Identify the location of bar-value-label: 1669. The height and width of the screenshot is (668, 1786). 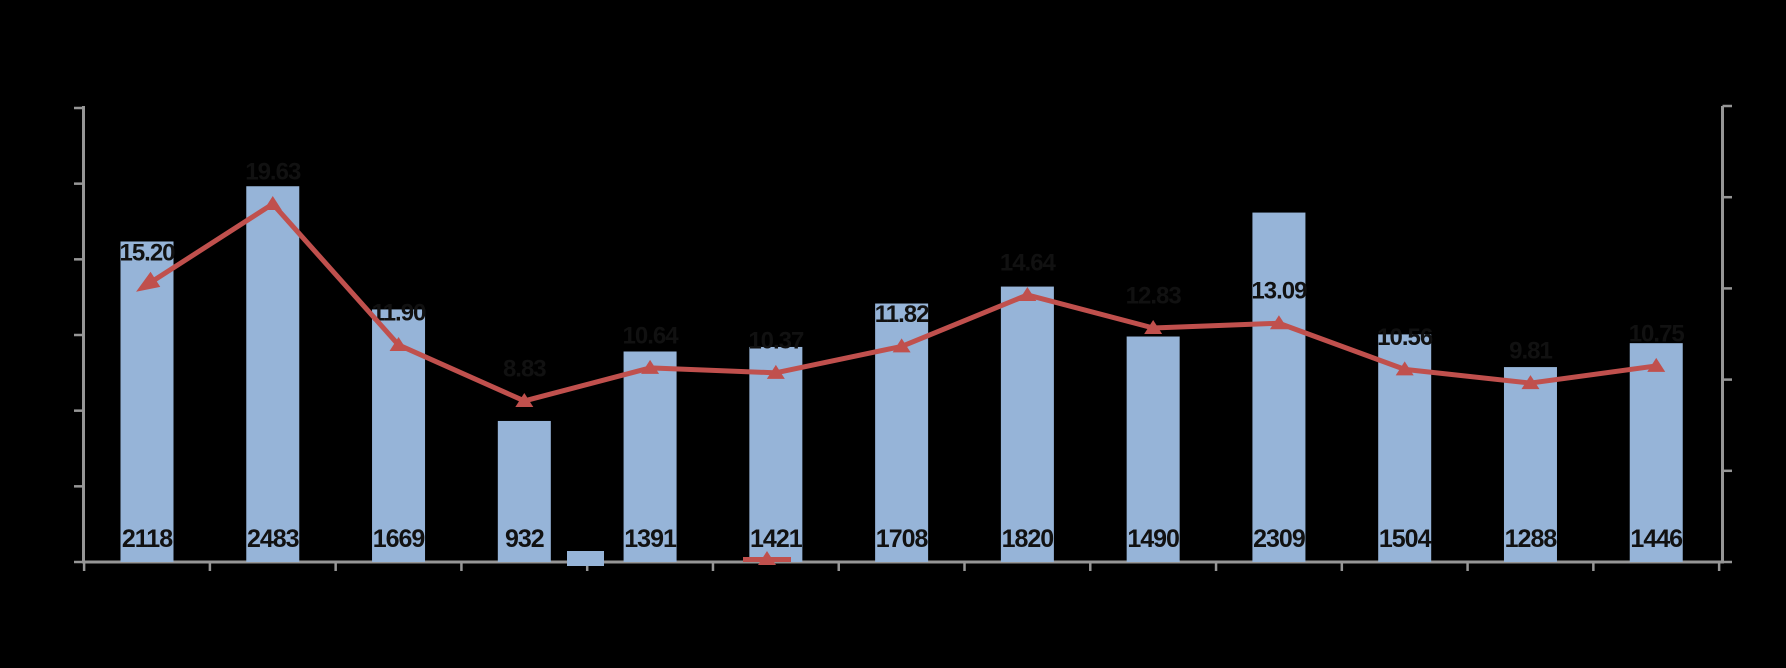
(399, 539).